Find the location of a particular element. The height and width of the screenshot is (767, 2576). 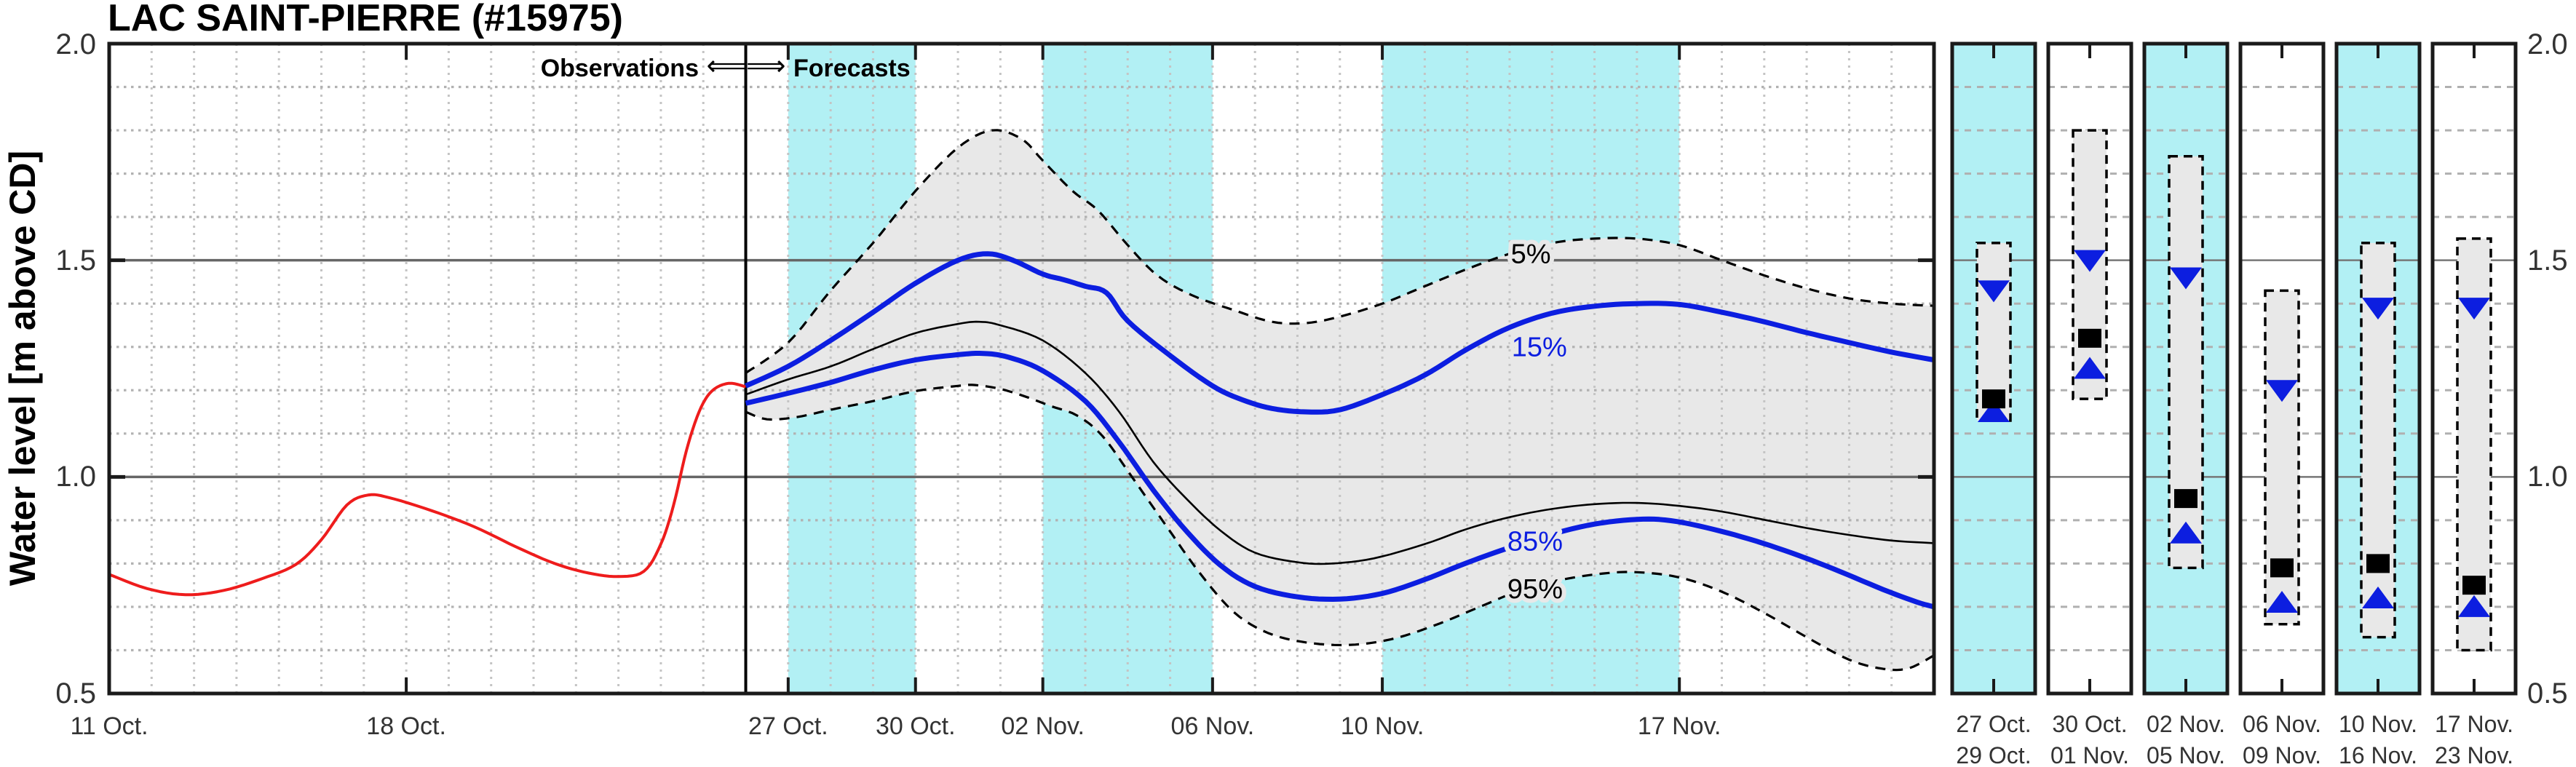

y-axis-title: Water level [m above CD] is located at coordinates (22, 368).